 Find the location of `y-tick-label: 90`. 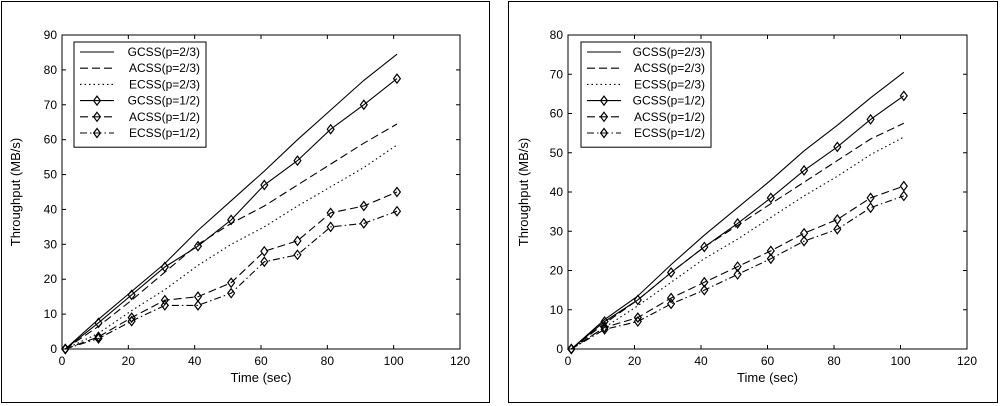

y-tick-label: 90 is located at coordinates (51, 35).